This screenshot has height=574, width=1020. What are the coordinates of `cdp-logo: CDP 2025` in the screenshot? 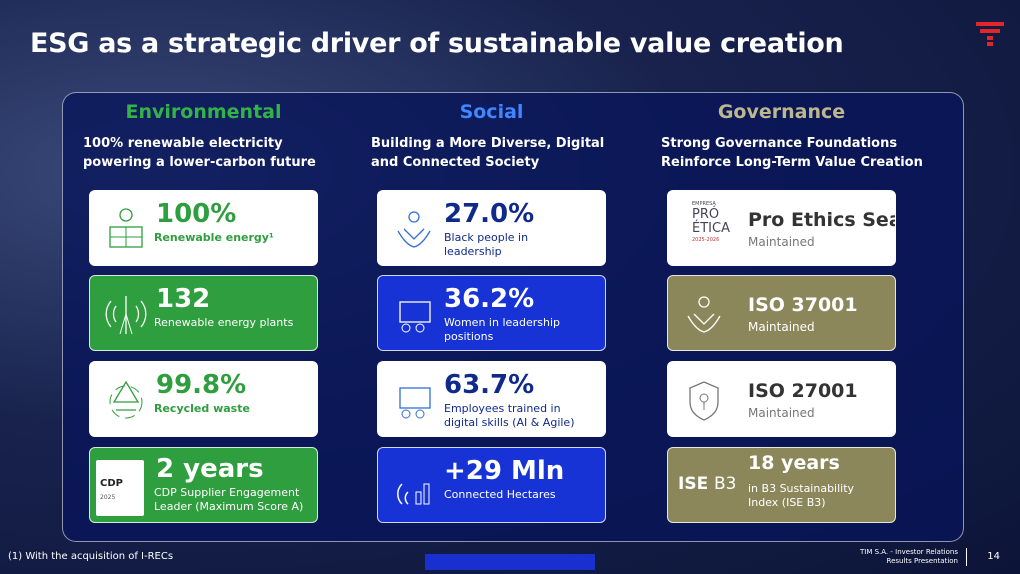 It's located at (120, 488).